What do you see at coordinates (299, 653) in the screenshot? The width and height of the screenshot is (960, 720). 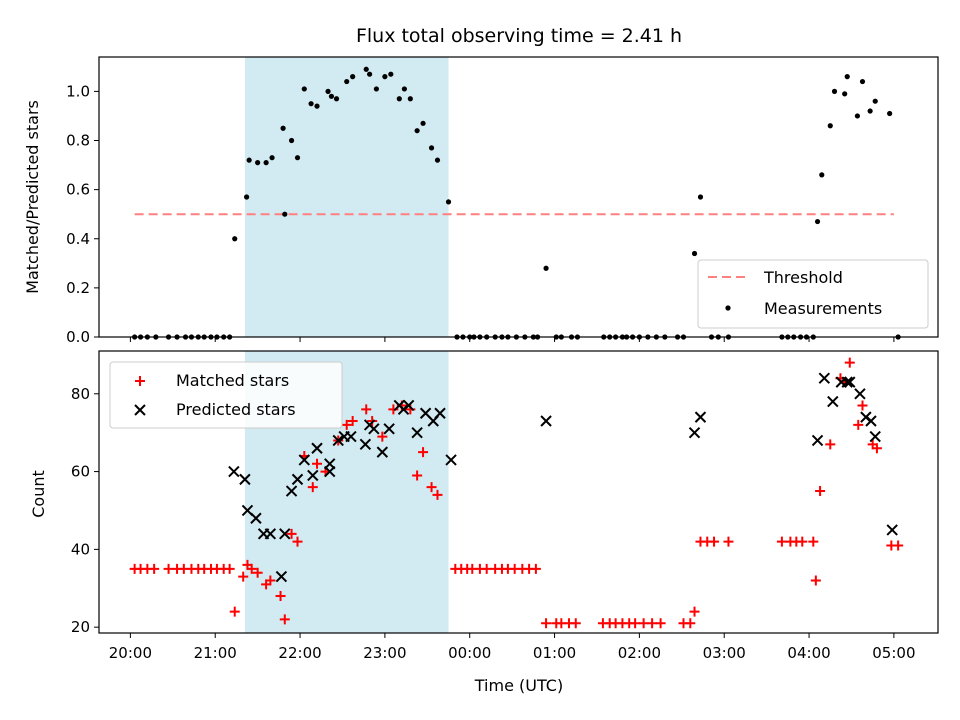 I see `xtick-label: 22:00` at bounding box center [299, 653].